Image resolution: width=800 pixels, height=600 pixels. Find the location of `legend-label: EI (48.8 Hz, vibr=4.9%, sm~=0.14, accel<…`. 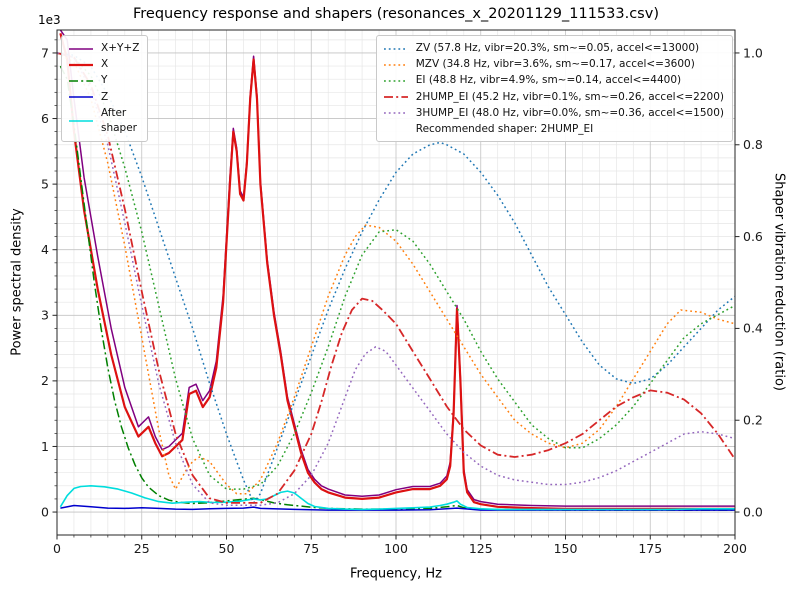

legend-label: EI (48.8 Hz, vibr=4.9%, sm~=0.14, accel<… is located at coordinates (548, 80).